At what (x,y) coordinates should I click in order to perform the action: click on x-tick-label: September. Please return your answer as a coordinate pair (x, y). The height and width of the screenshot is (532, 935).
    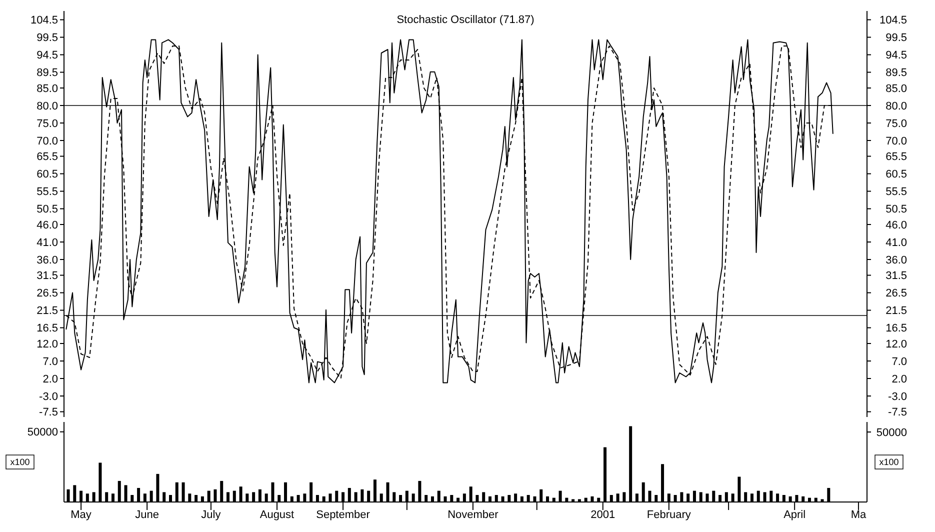
    Looking at the image, I should click on (343, 515).